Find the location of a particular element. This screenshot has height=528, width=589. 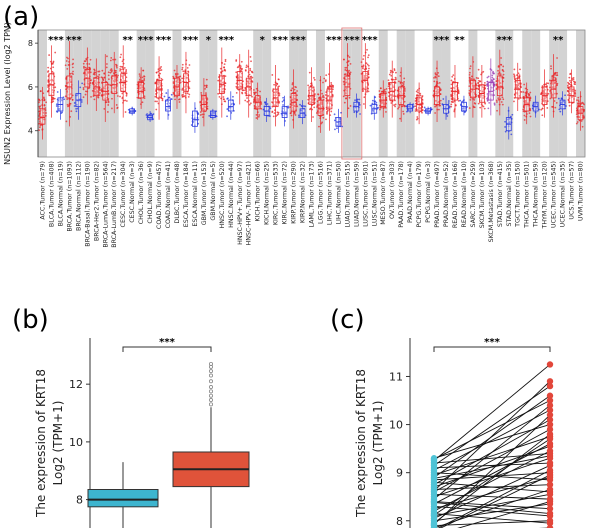

significance-label: * is located at coordinates (209, 40).